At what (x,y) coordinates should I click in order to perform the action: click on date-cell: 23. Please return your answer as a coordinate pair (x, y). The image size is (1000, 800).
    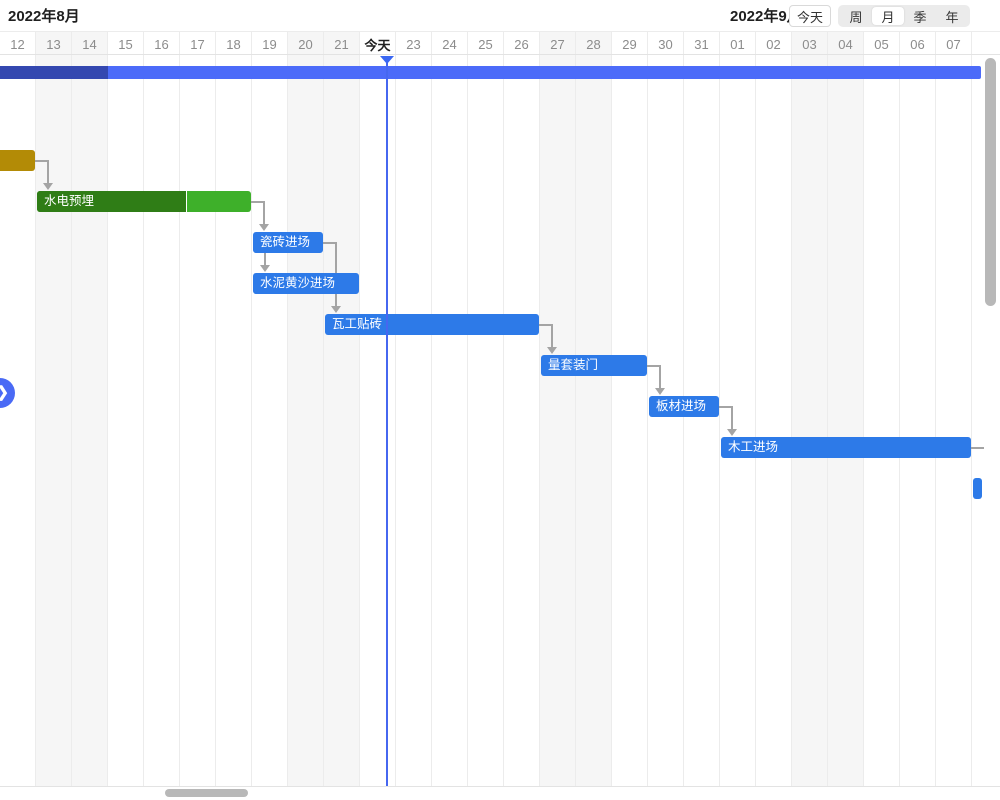
    Looking at the image, I should click on (414, 43).